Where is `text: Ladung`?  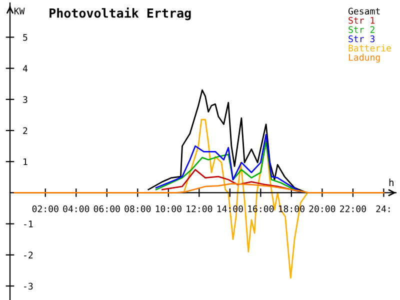 text: Ladung is located at coordinates (364, 58).